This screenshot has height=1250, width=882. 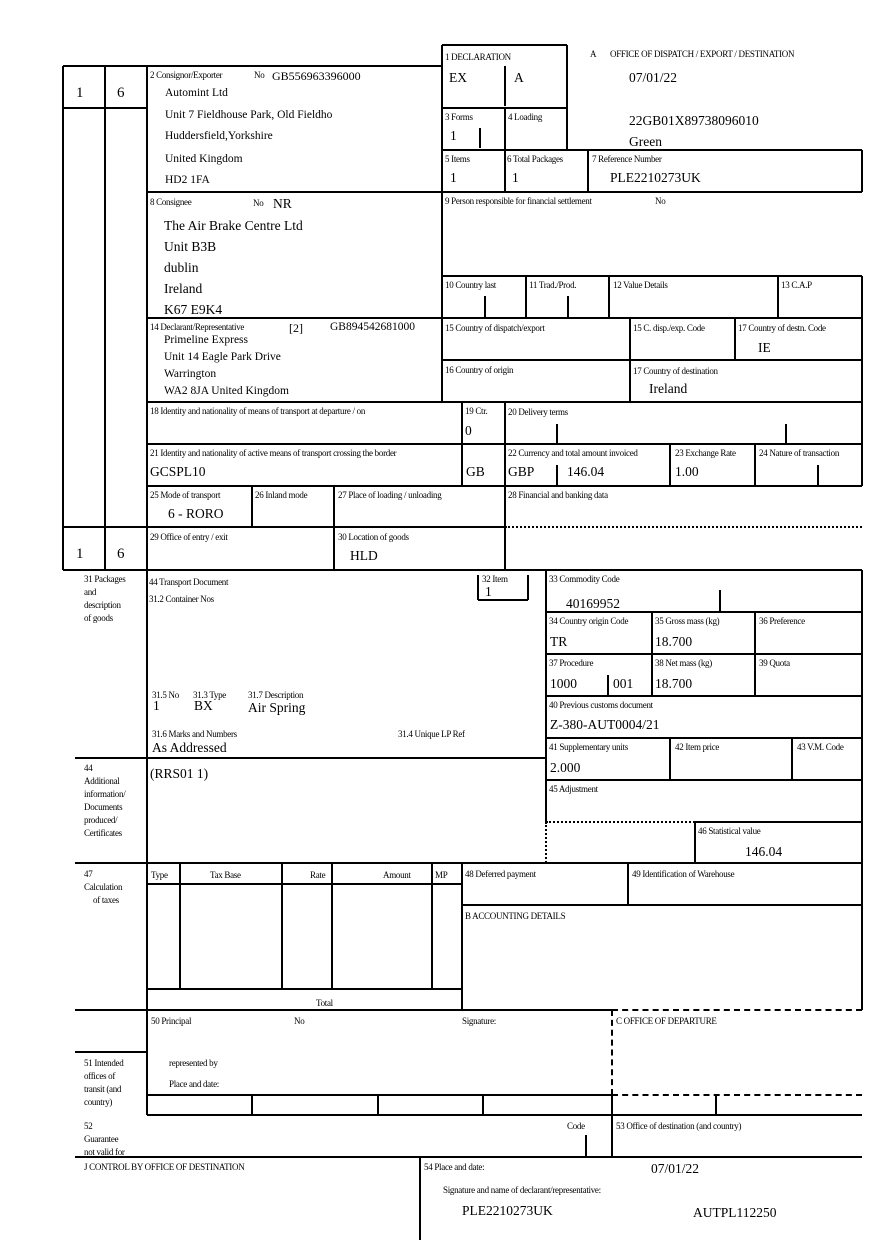 What do you see at coordinates (525, 117) in the screenshot?
I see `box4-label: 4 Loading` at bounding box center [525, 117].